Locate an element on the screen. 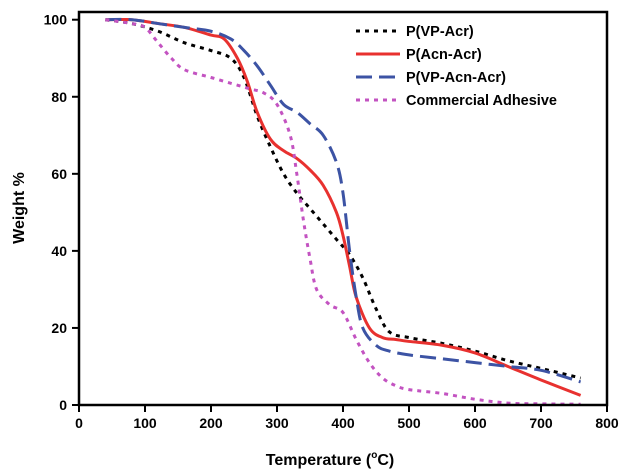 This screenshot has width=627, height=473. x-tick-label: 200 is located at coordinates (211, 423).